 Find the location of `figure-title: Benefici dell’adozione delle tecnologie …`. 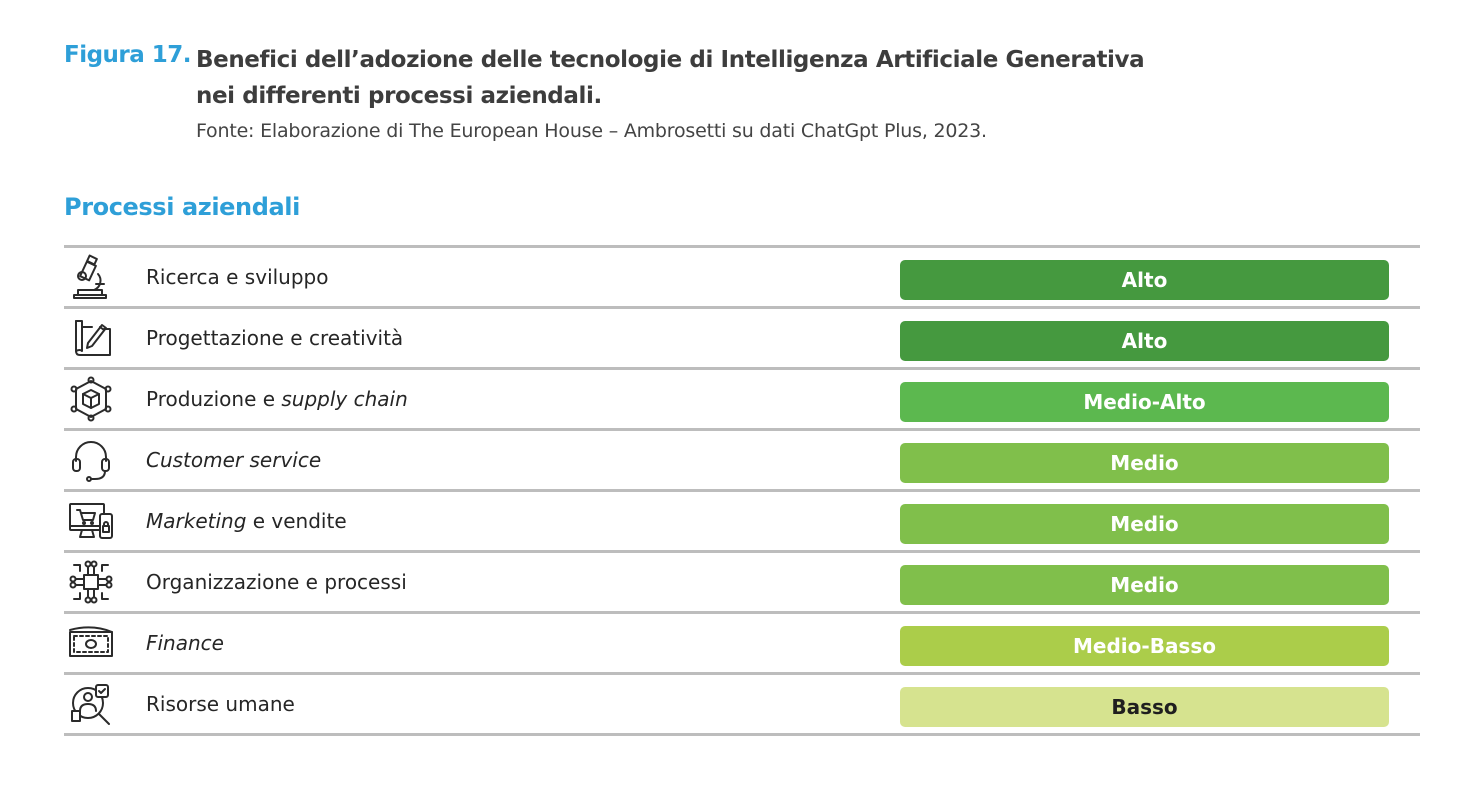

figure-title: Benefici dell’adozione delle tecnologie … is located at coordinates (686, 78).